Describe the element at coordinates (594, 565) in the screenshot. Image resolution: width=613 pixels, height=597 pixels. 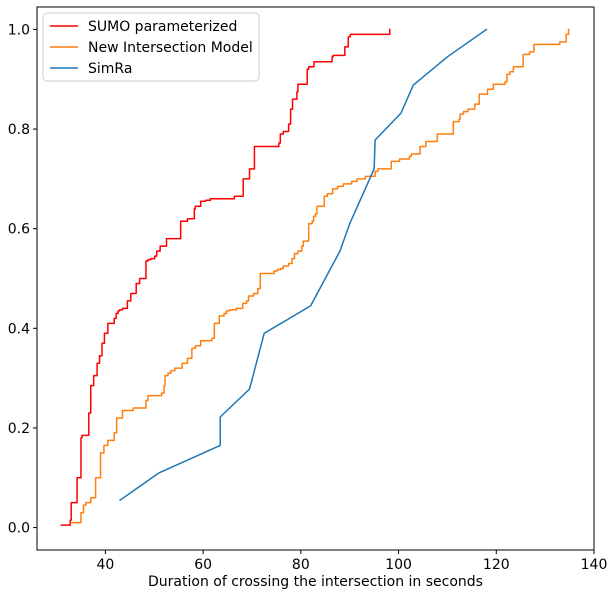
I see `x-tick-label: 140` at that location.